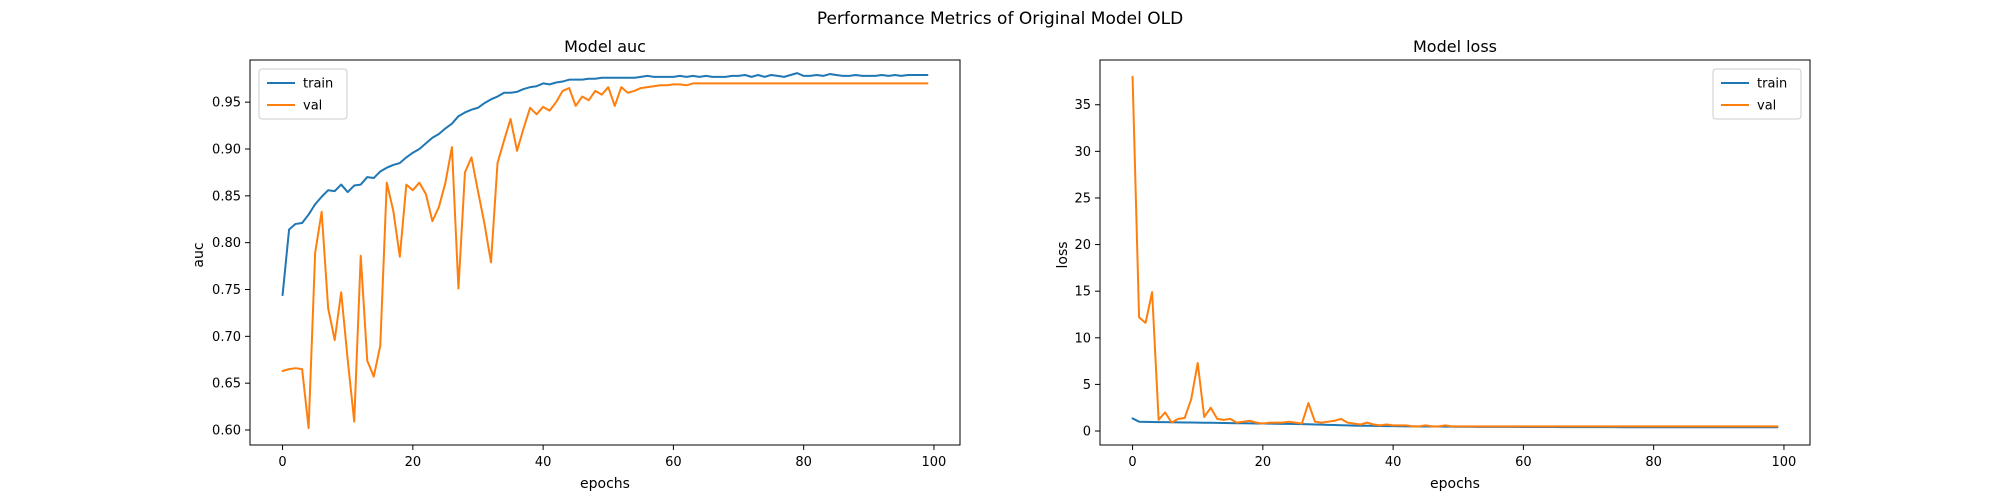  Describe the element at coordinates (226, 149) in the screenshot. I see `auc-y-tick-label: 0.90` at that location.